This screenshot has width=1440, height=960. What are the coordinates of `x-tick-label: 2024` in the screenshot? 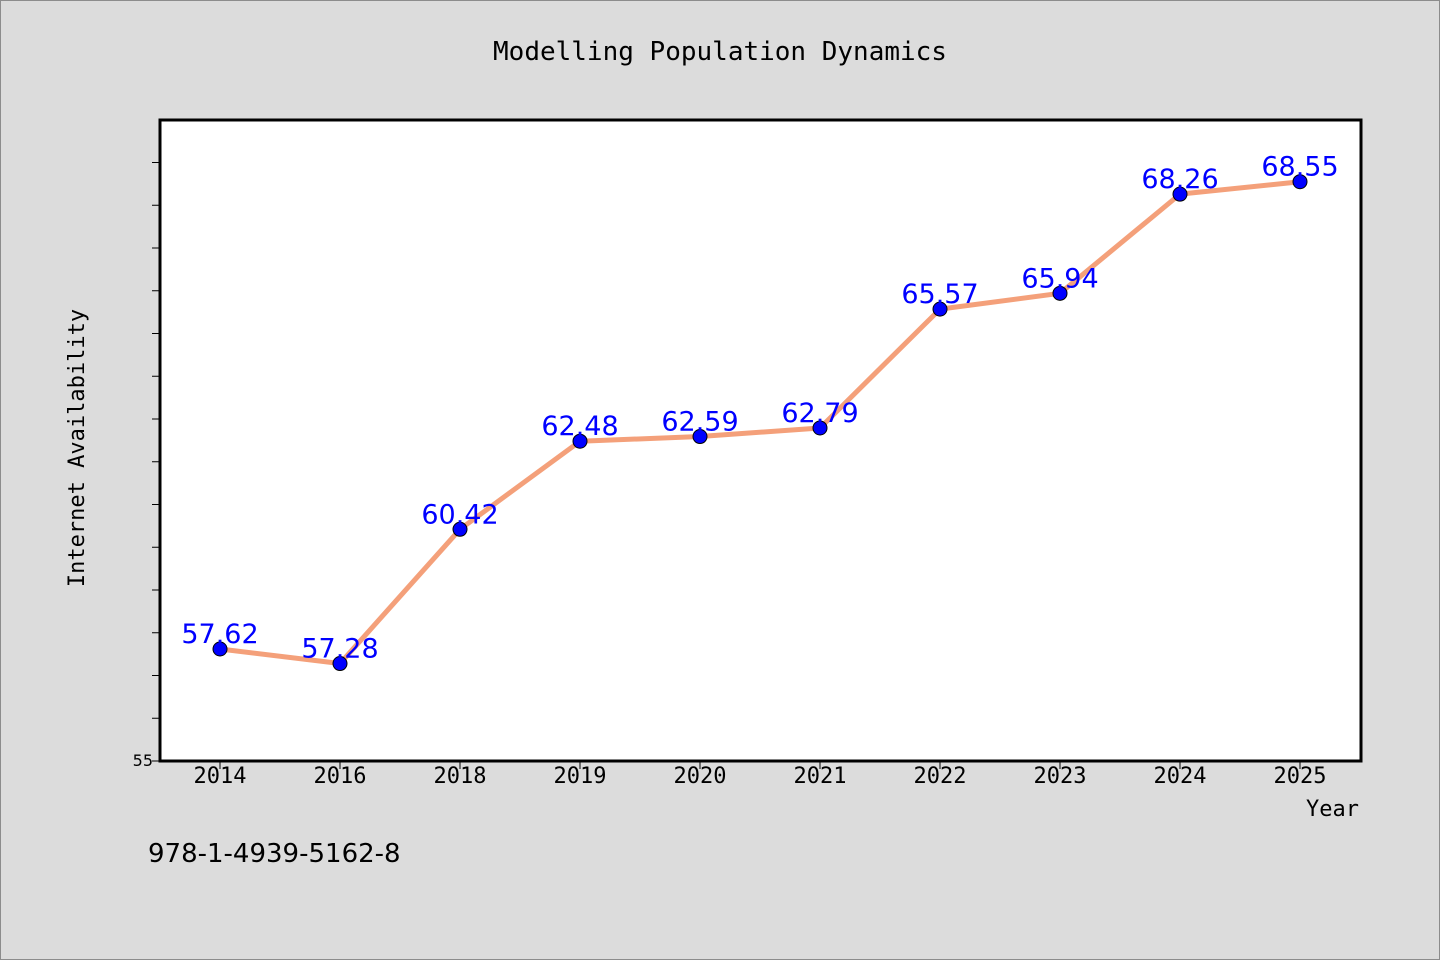 It's located at (1180, 776).